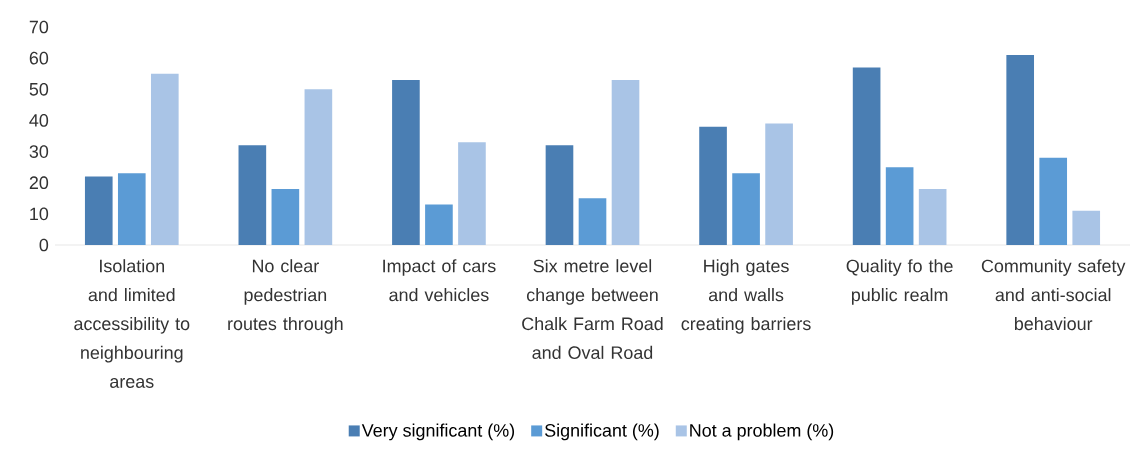  What do you see at coordinates (746, 296) in the screenshot?
I see `x-tick-label: High gates and walls creating barriers` at bounding box center [746, 296].